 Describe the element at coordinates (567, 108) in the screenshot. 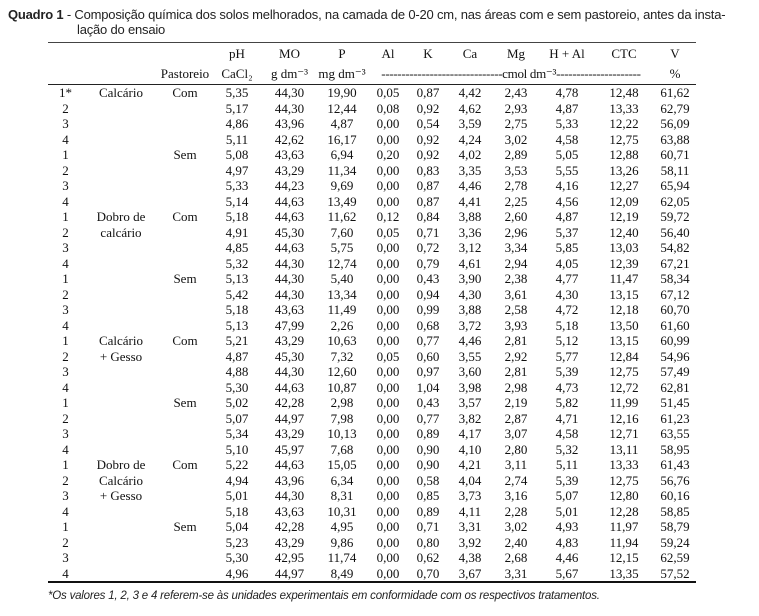

I see `h-al-cell: 4,87` at that location.